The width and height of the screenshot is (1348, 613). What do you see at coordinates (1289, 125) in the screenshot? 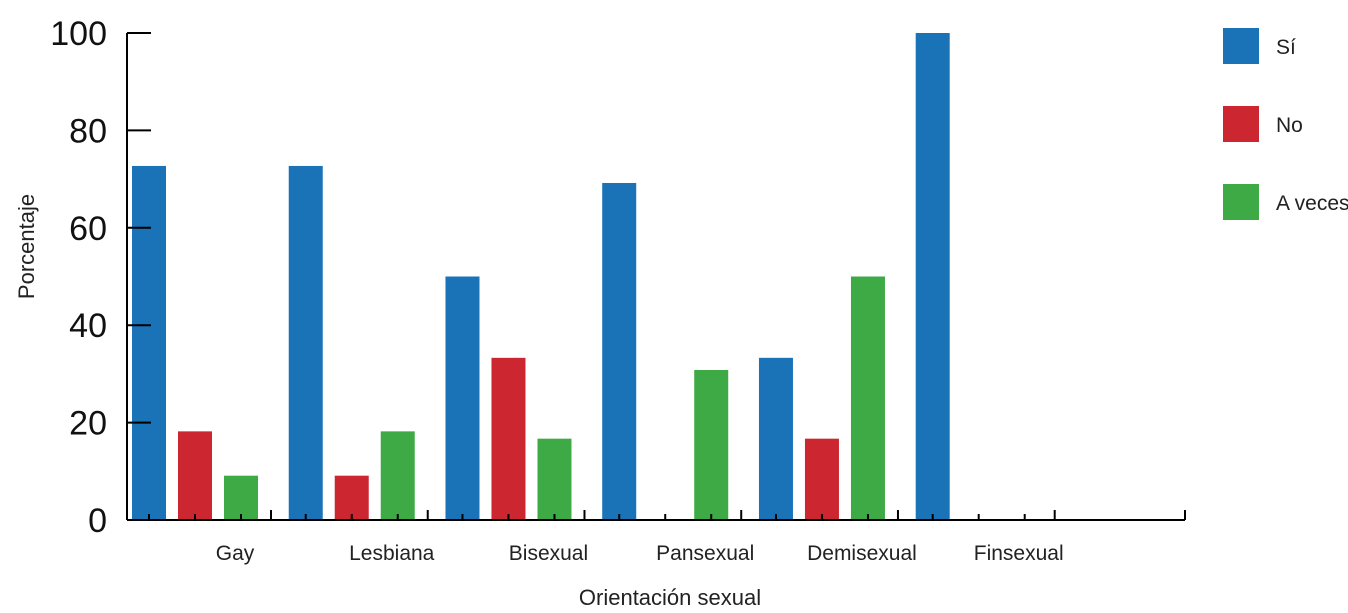
I see `legend-label-no: No` at bounding box center [1289, 125].